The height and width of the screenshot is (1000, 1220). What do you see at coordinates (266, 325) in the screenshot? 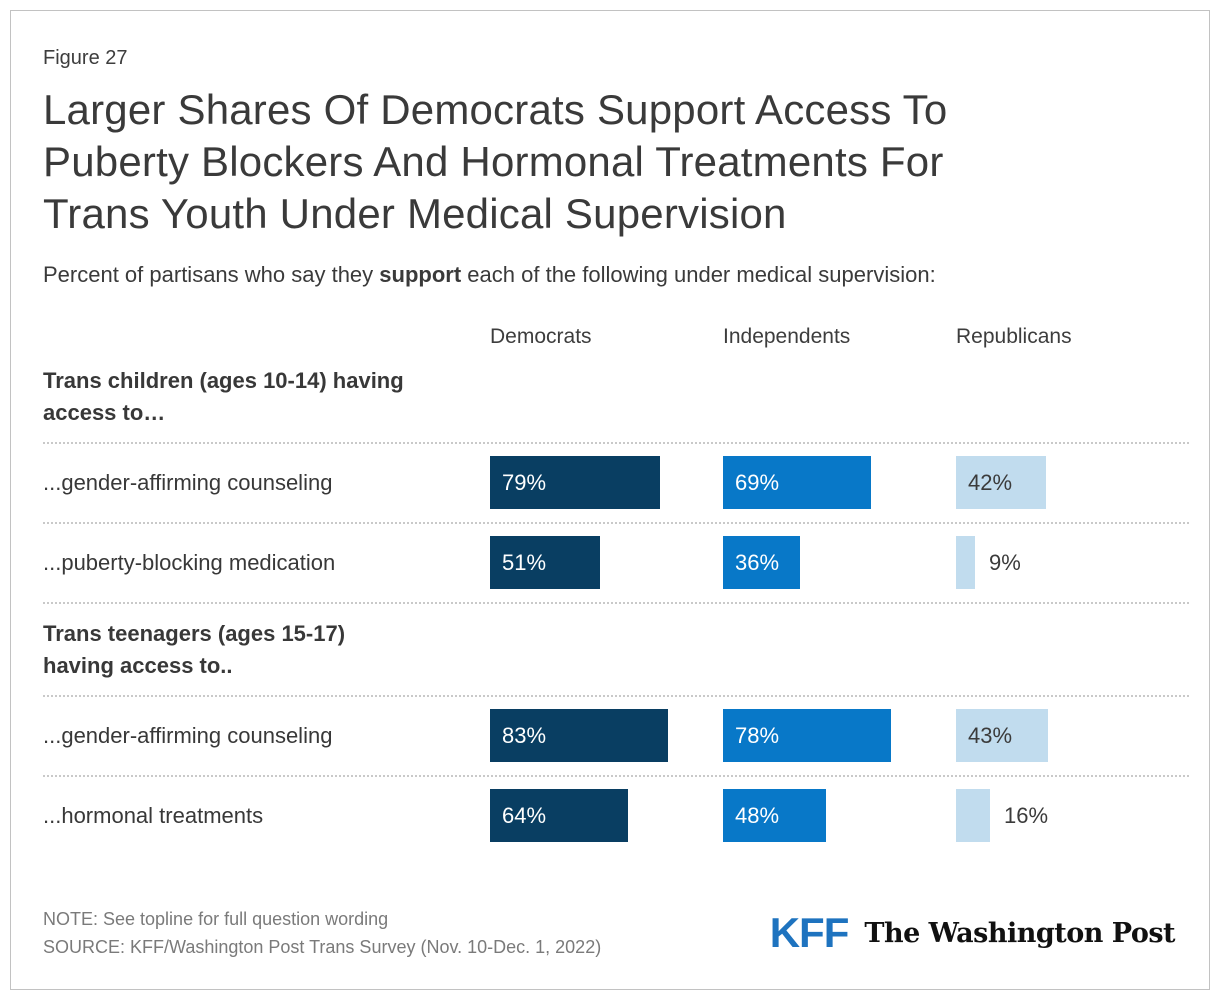
I see `column-header-spacer` at bounding box center [266, 325].